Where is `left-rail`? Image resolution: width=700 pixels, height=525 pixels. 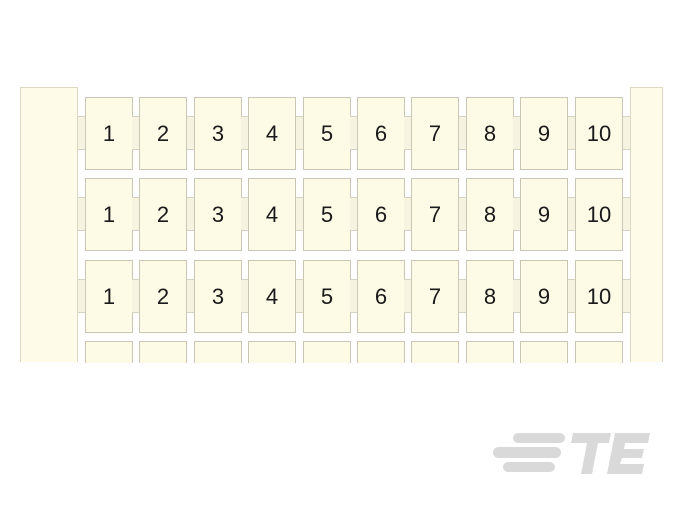 left-rail is located at coordinates (49, 224).